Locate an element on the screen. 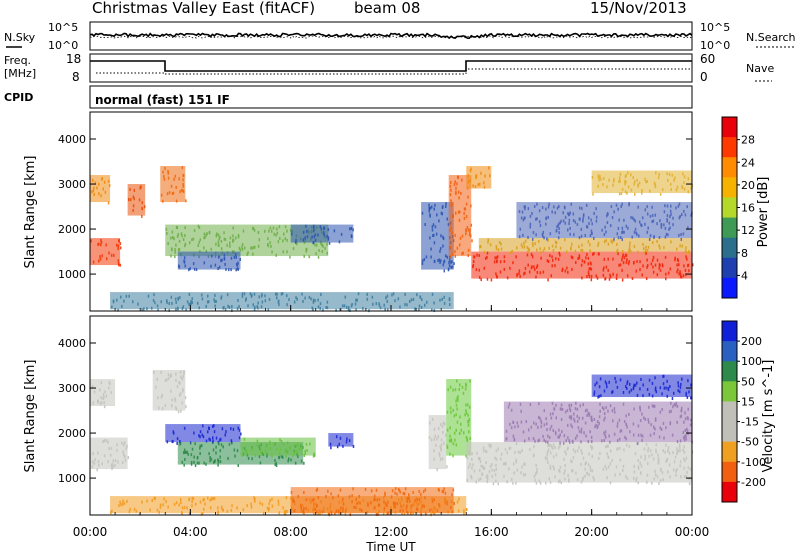 Image resolution: width=800 pixels, height=554 pixels. velocity-panel-ytick-label: 2000 is located at coordinates (72, 433).